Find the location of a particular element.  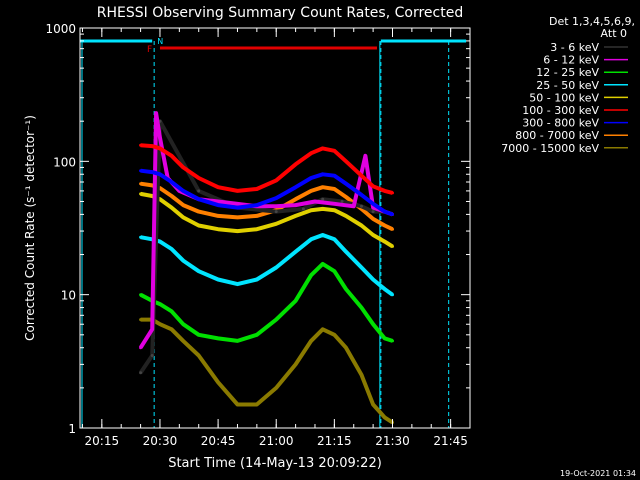

x-tick-label: 20:15 is located at coordinates (102, 441).